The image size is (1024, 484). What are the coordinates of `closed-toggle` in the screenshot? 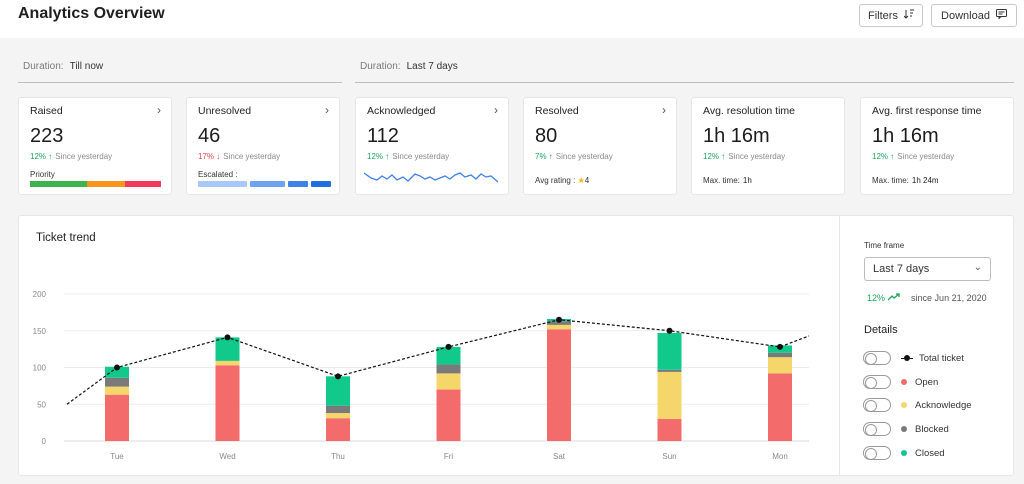 It's located at (877, 453).